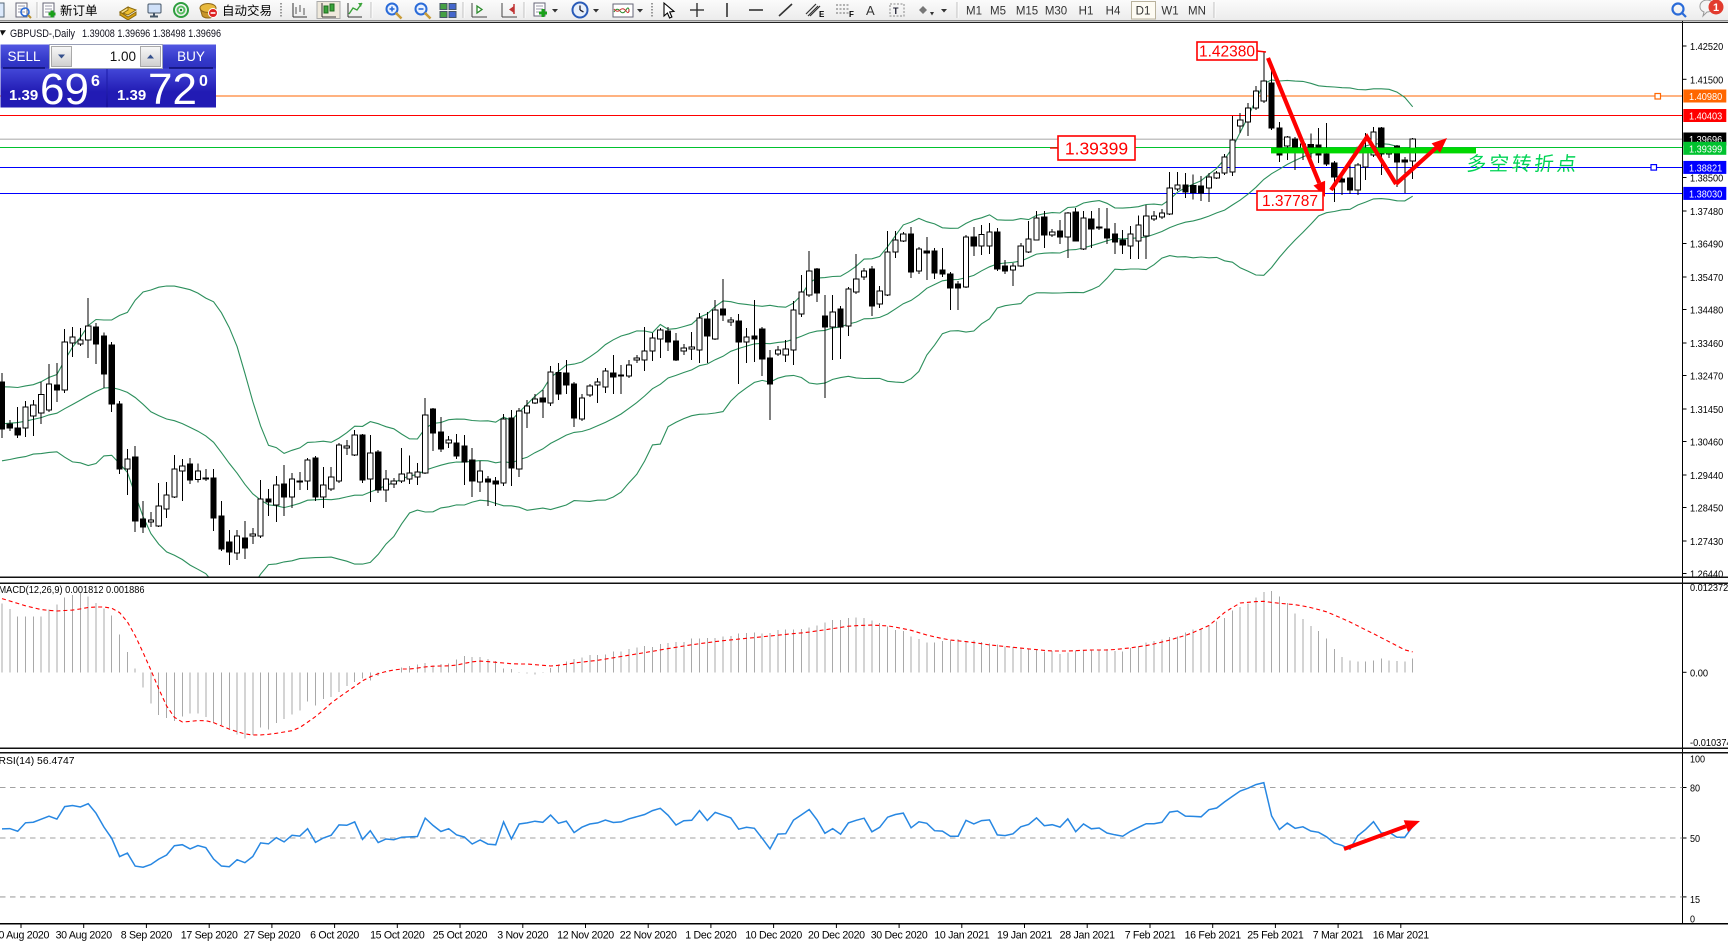 The height and width of the screenshot is (942, 1728). I want to click on svg-text: 1.38821, so click(1705, 168).